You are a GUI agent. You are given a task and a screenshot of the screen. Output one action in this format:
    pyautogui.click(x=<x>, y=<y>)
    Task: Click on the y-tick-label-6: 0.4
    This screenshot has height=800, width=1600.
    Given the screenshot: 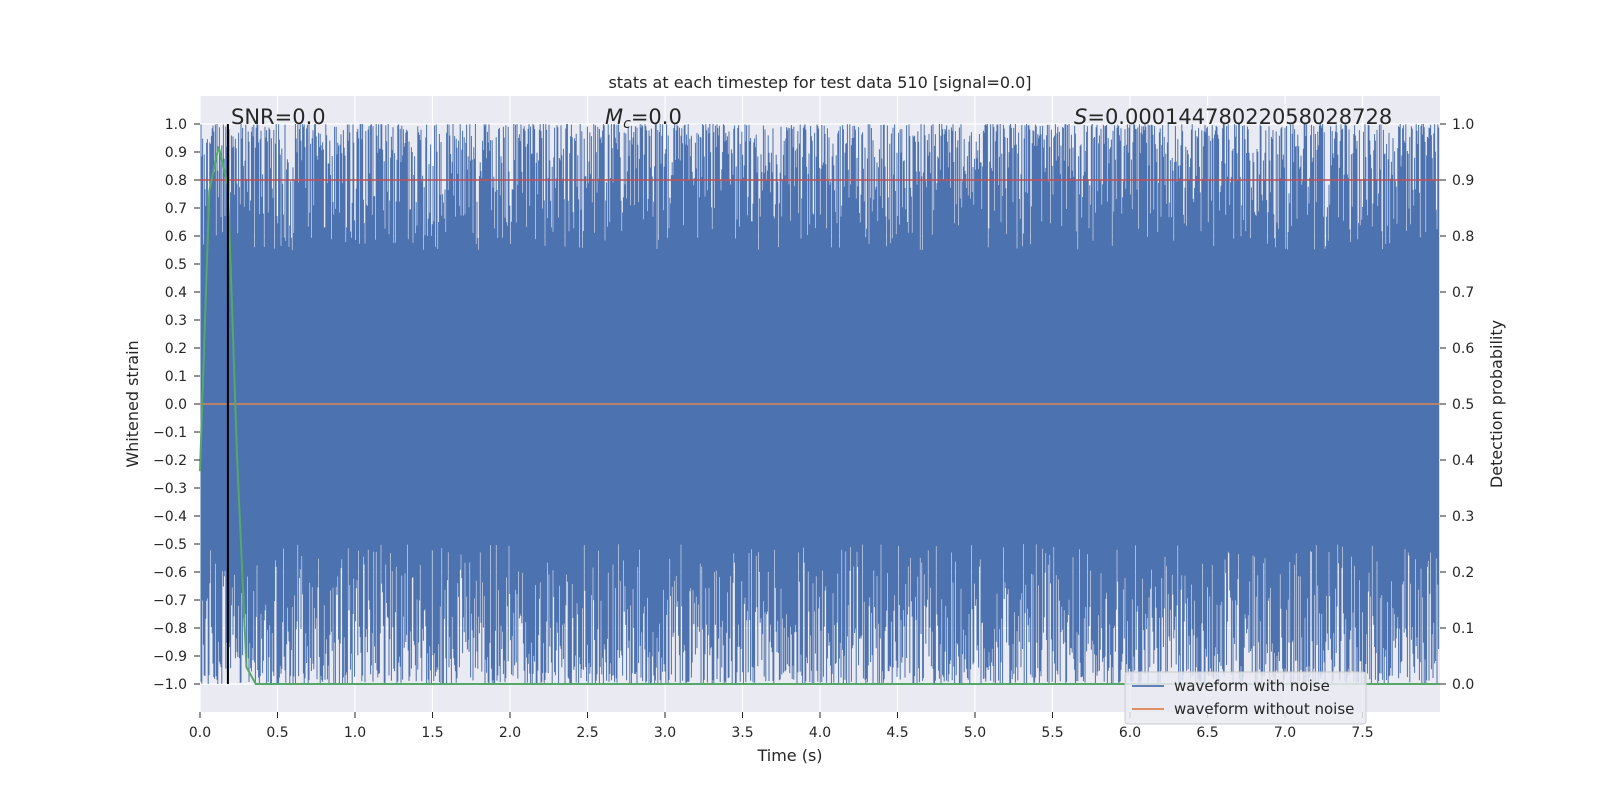 What is the action you would take?
    pyautogui.click(x=176, y=293)
    